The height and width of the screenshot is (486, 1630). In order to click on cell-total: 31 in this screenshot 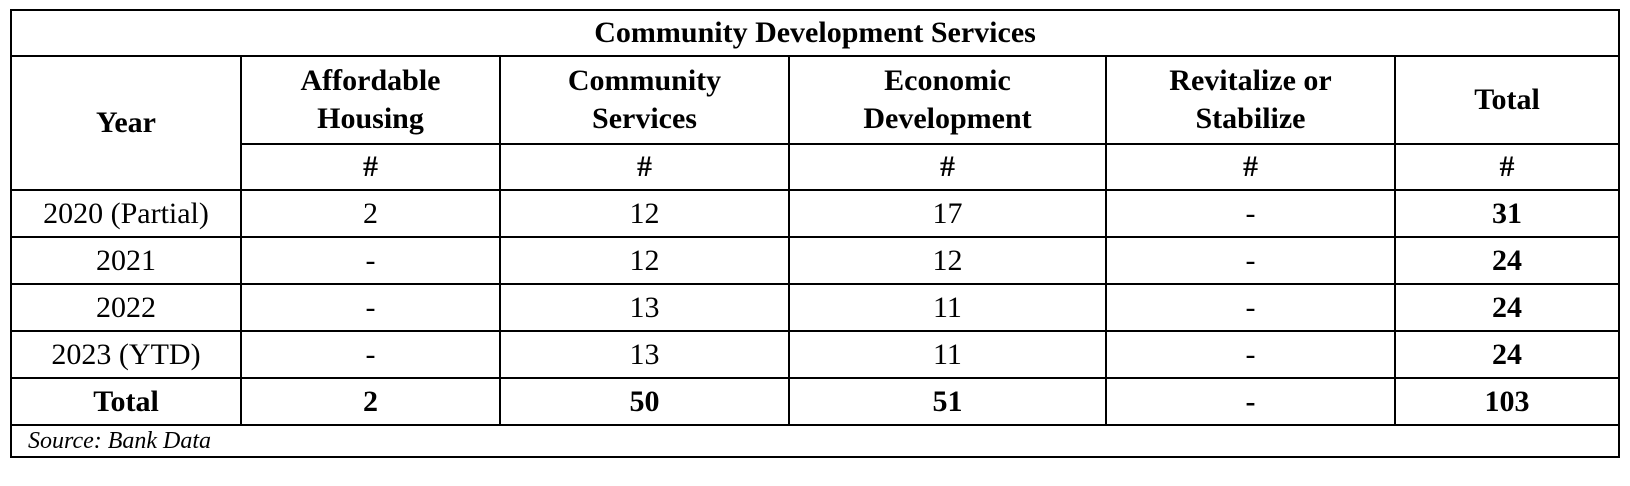, I will do `click(1507, 213)`.